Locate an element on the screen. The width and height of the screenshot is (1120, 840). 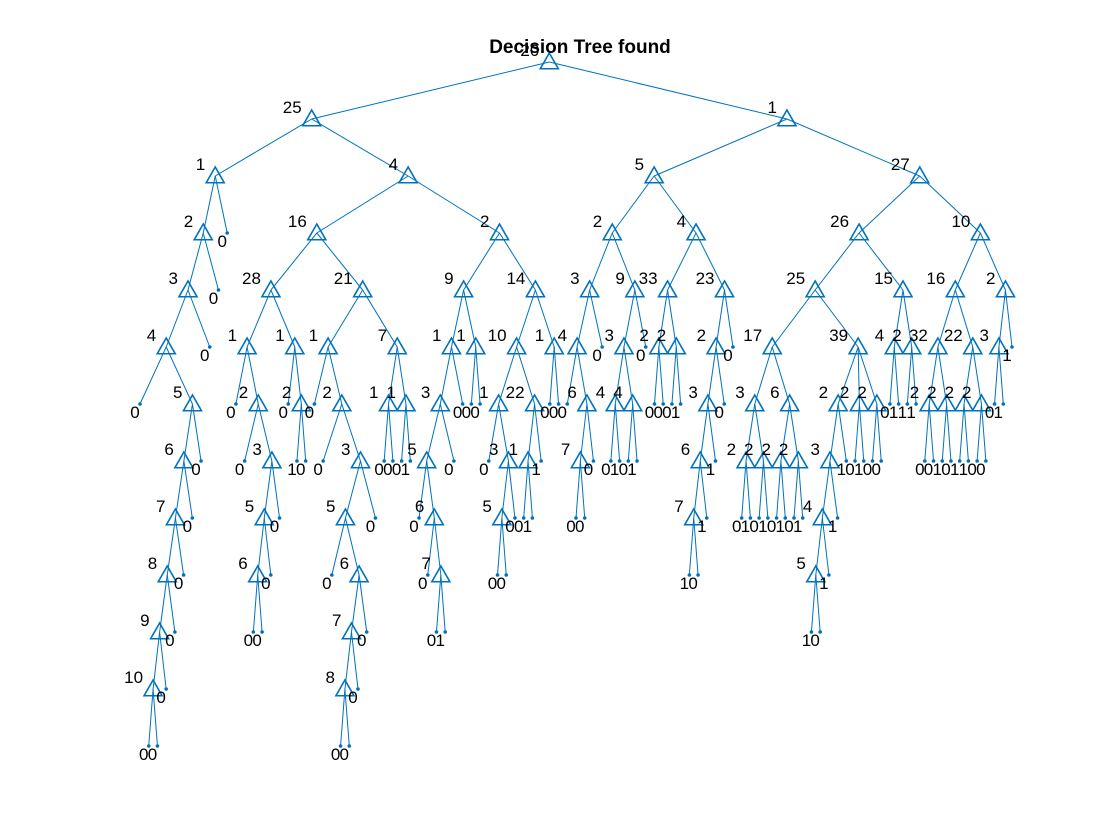
decision-node-label: 20 is located at coordinates (529, 50).